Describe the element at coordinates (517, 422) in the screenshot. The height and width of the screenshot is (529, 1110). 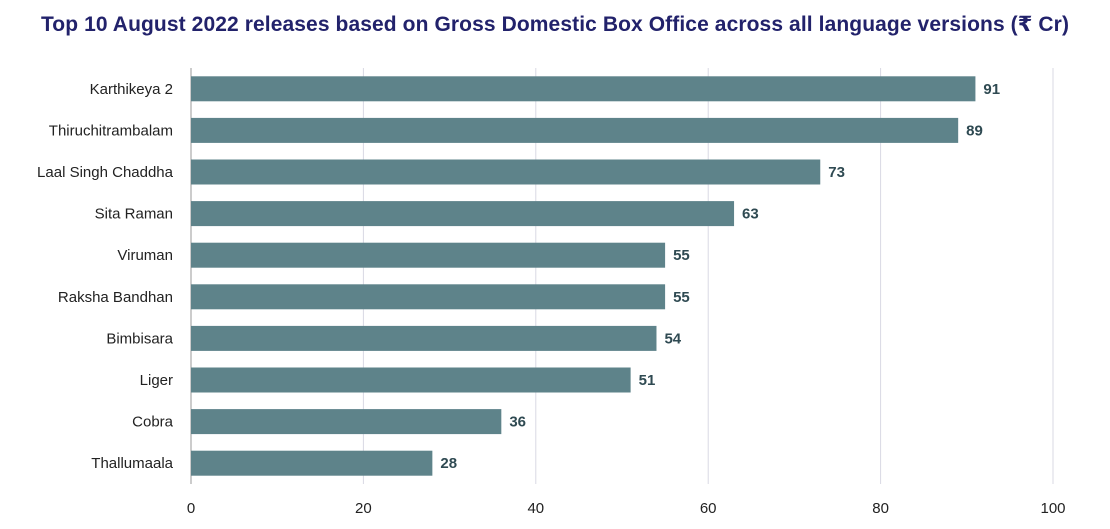
I see `value-label: 36` at that location.